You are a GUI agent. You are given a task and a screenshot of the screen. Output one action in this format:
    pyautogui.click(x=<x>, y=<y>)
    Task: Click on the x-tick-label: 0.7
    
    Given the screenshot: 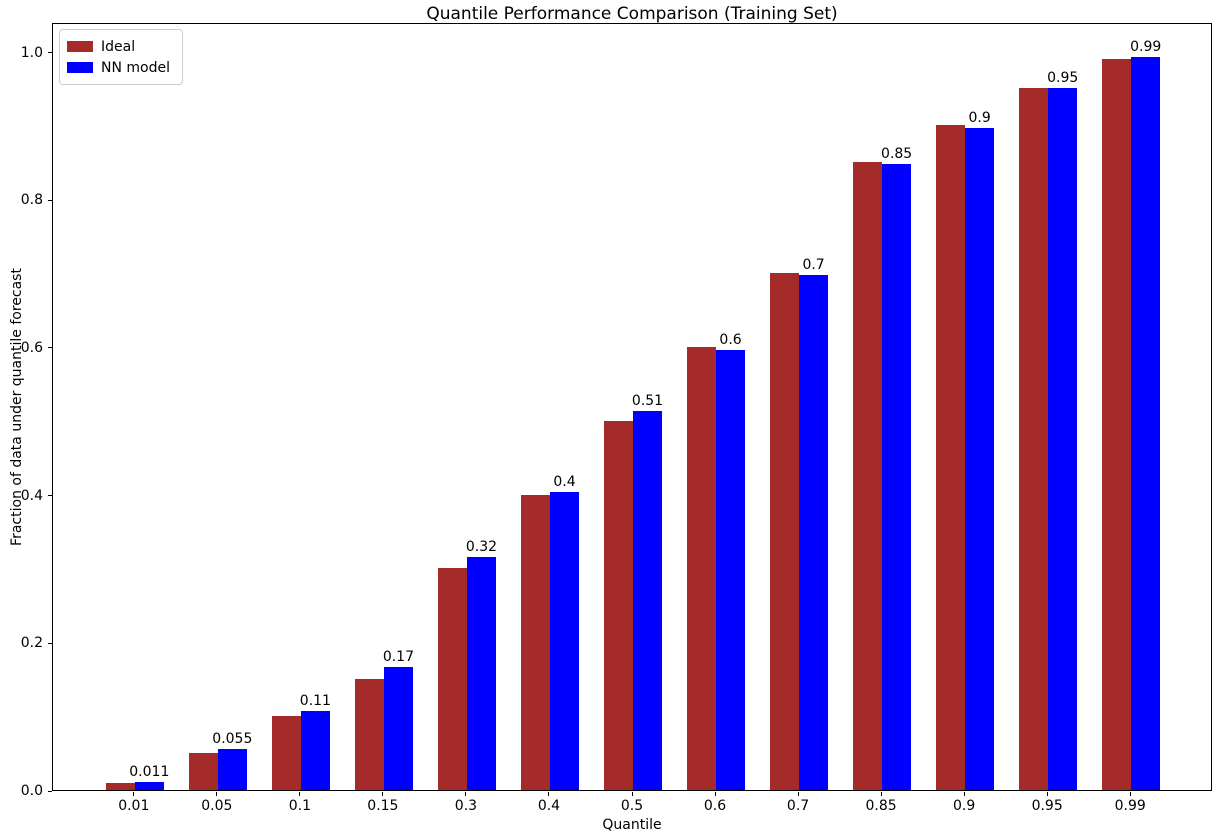 What is the action you would take?
    pyautogui.click(x=798, y=806)
    